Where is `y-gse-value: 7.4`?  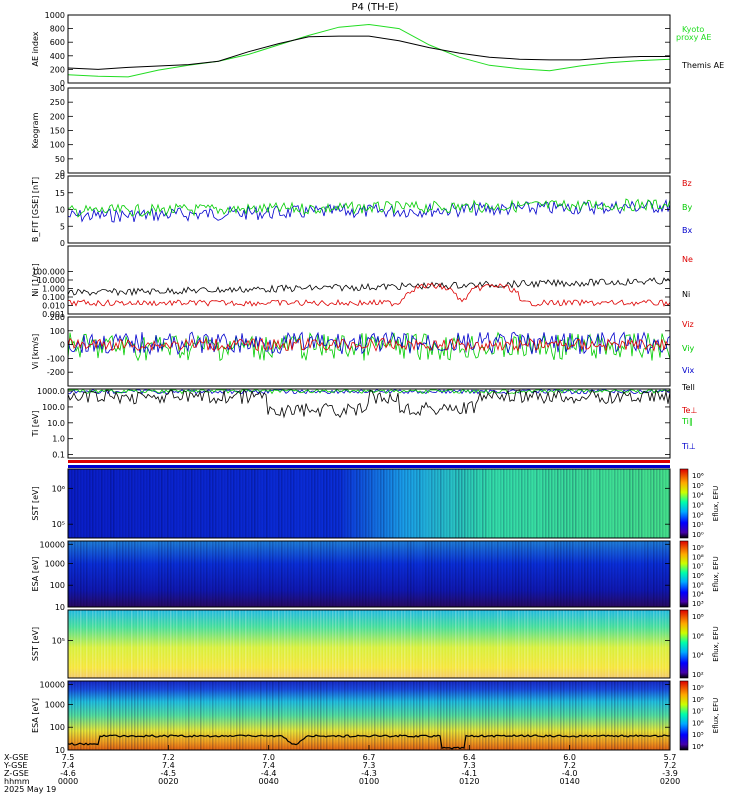
y-gse-value: 7.4 is located at coordinates (68, 765).